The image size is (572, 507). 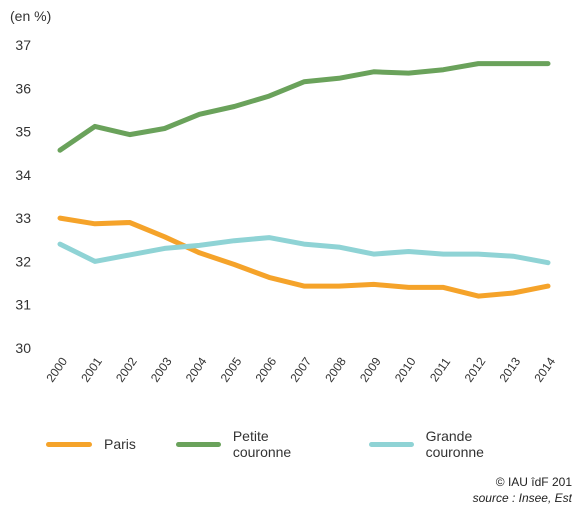 What do you see at coordinates (23, 45) in the screenshot?
I see `y-tick-label: 37` at bounding box center [23, 45].